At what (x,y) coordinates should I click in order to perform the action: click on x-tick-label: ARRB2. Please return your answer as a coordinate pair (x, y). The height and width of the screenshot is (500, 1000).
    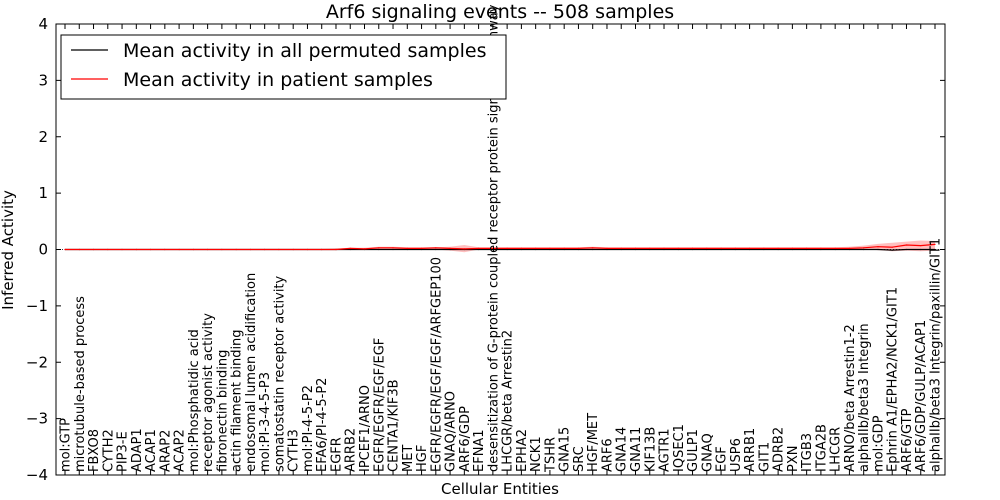
    Looking at the image, I should click on (351, 450).